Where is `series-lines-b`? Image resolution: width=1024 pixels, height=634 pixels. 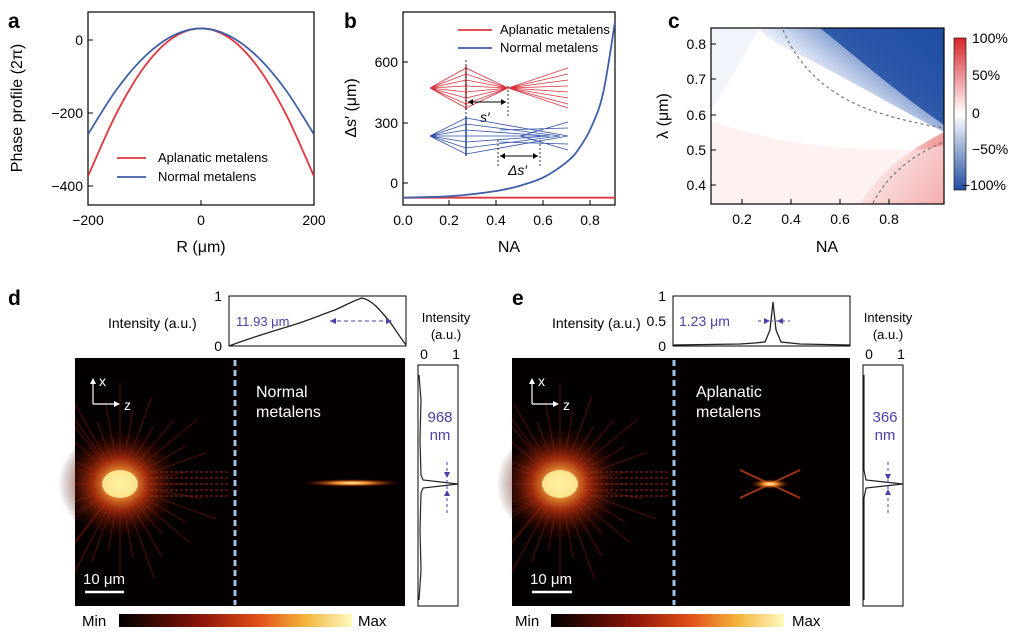 series-lines-b is located at coordinates (509, 110).